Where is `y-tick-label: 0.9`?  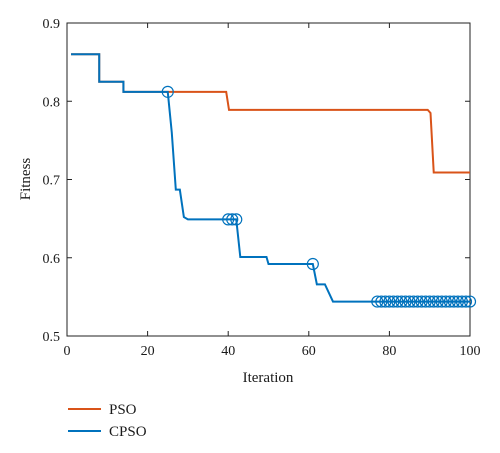 y-tick-label: 0.9 is located at coordinates (52, 24).